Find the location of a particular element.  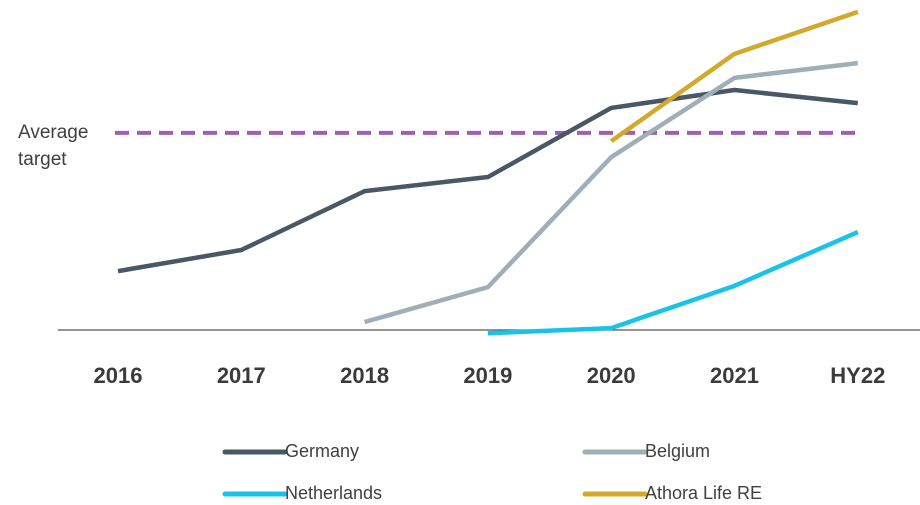

x-tick-label: 2019 is located at coordinates (487, 375).